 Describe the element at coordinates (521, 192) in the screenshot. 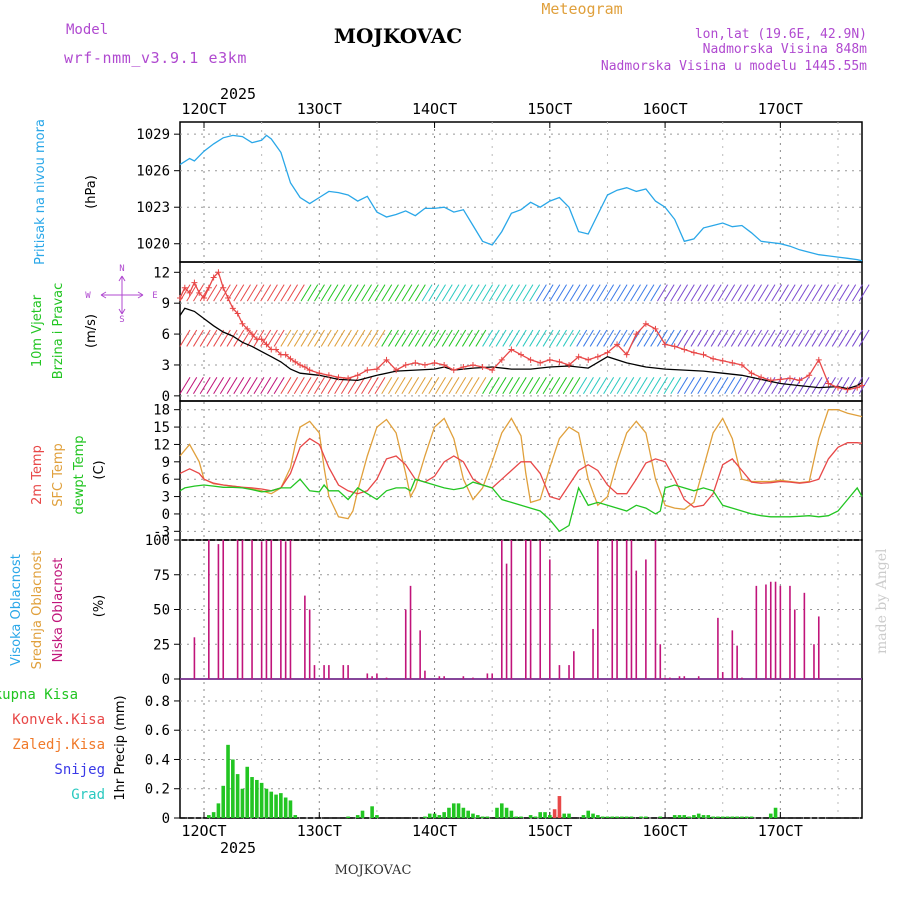

I see `pressure-panel` at that location.